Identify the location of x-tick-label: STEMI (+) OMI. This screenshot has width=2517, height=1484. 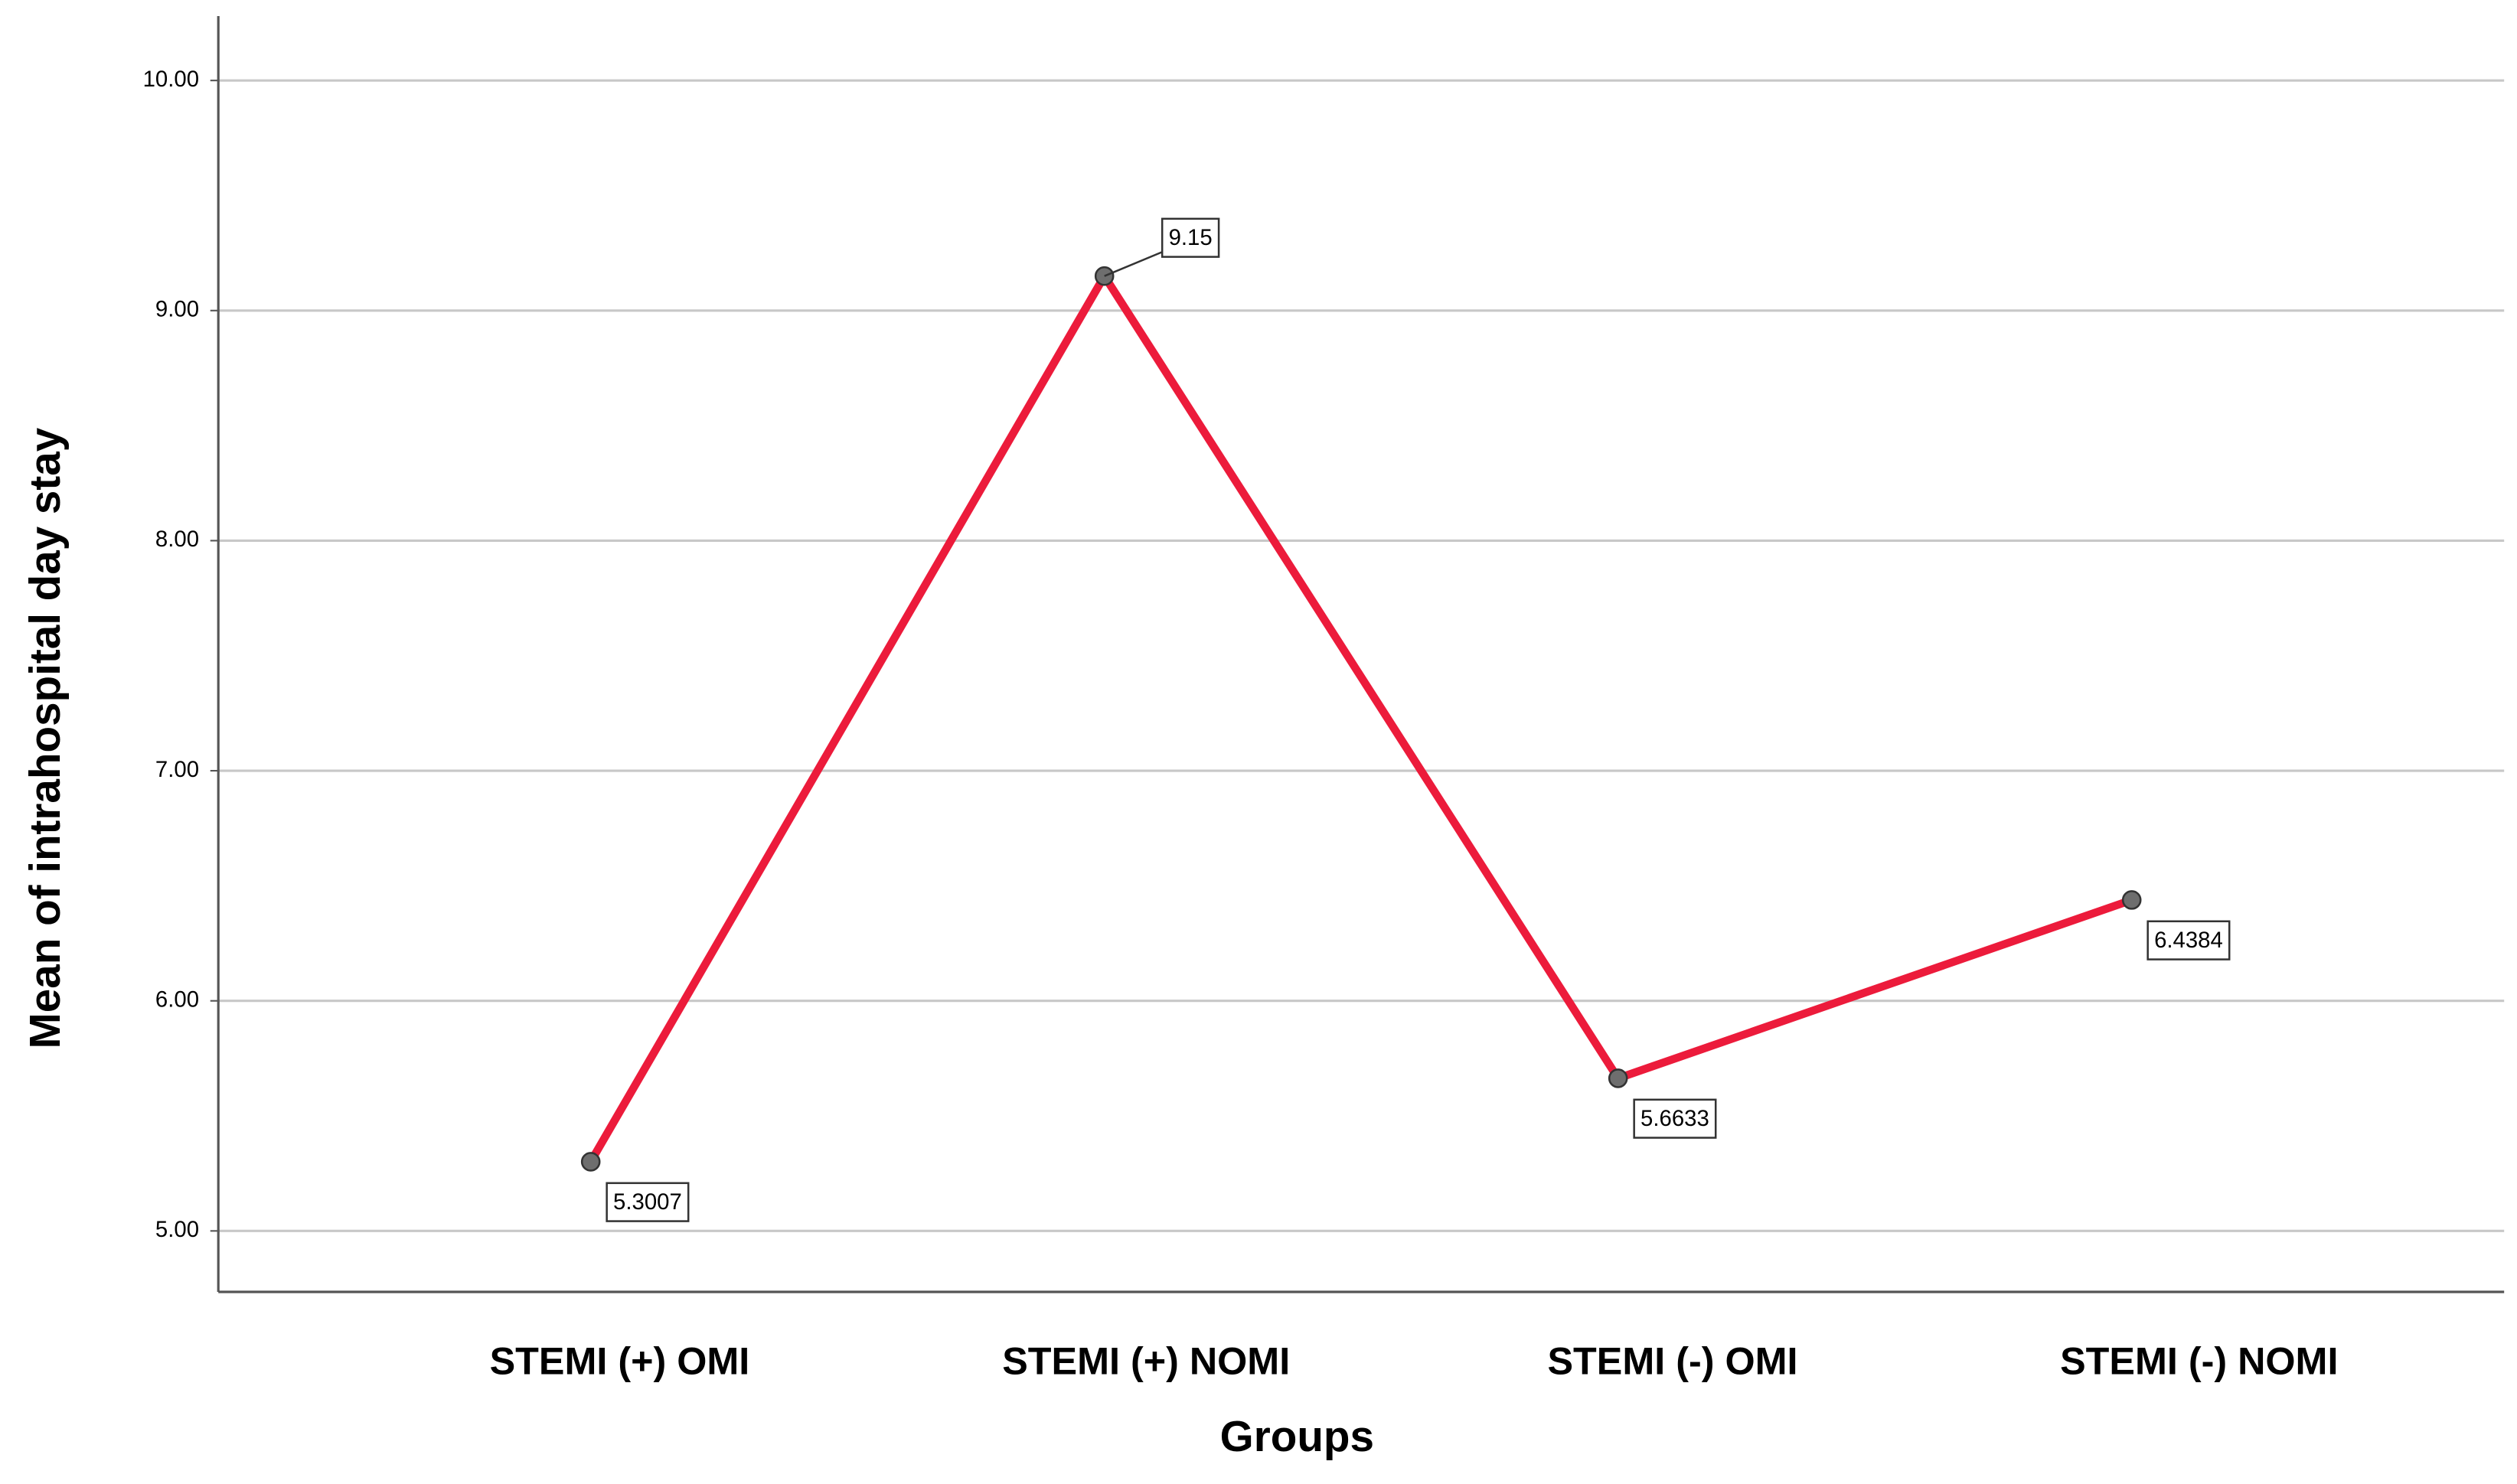
(620, 1361).